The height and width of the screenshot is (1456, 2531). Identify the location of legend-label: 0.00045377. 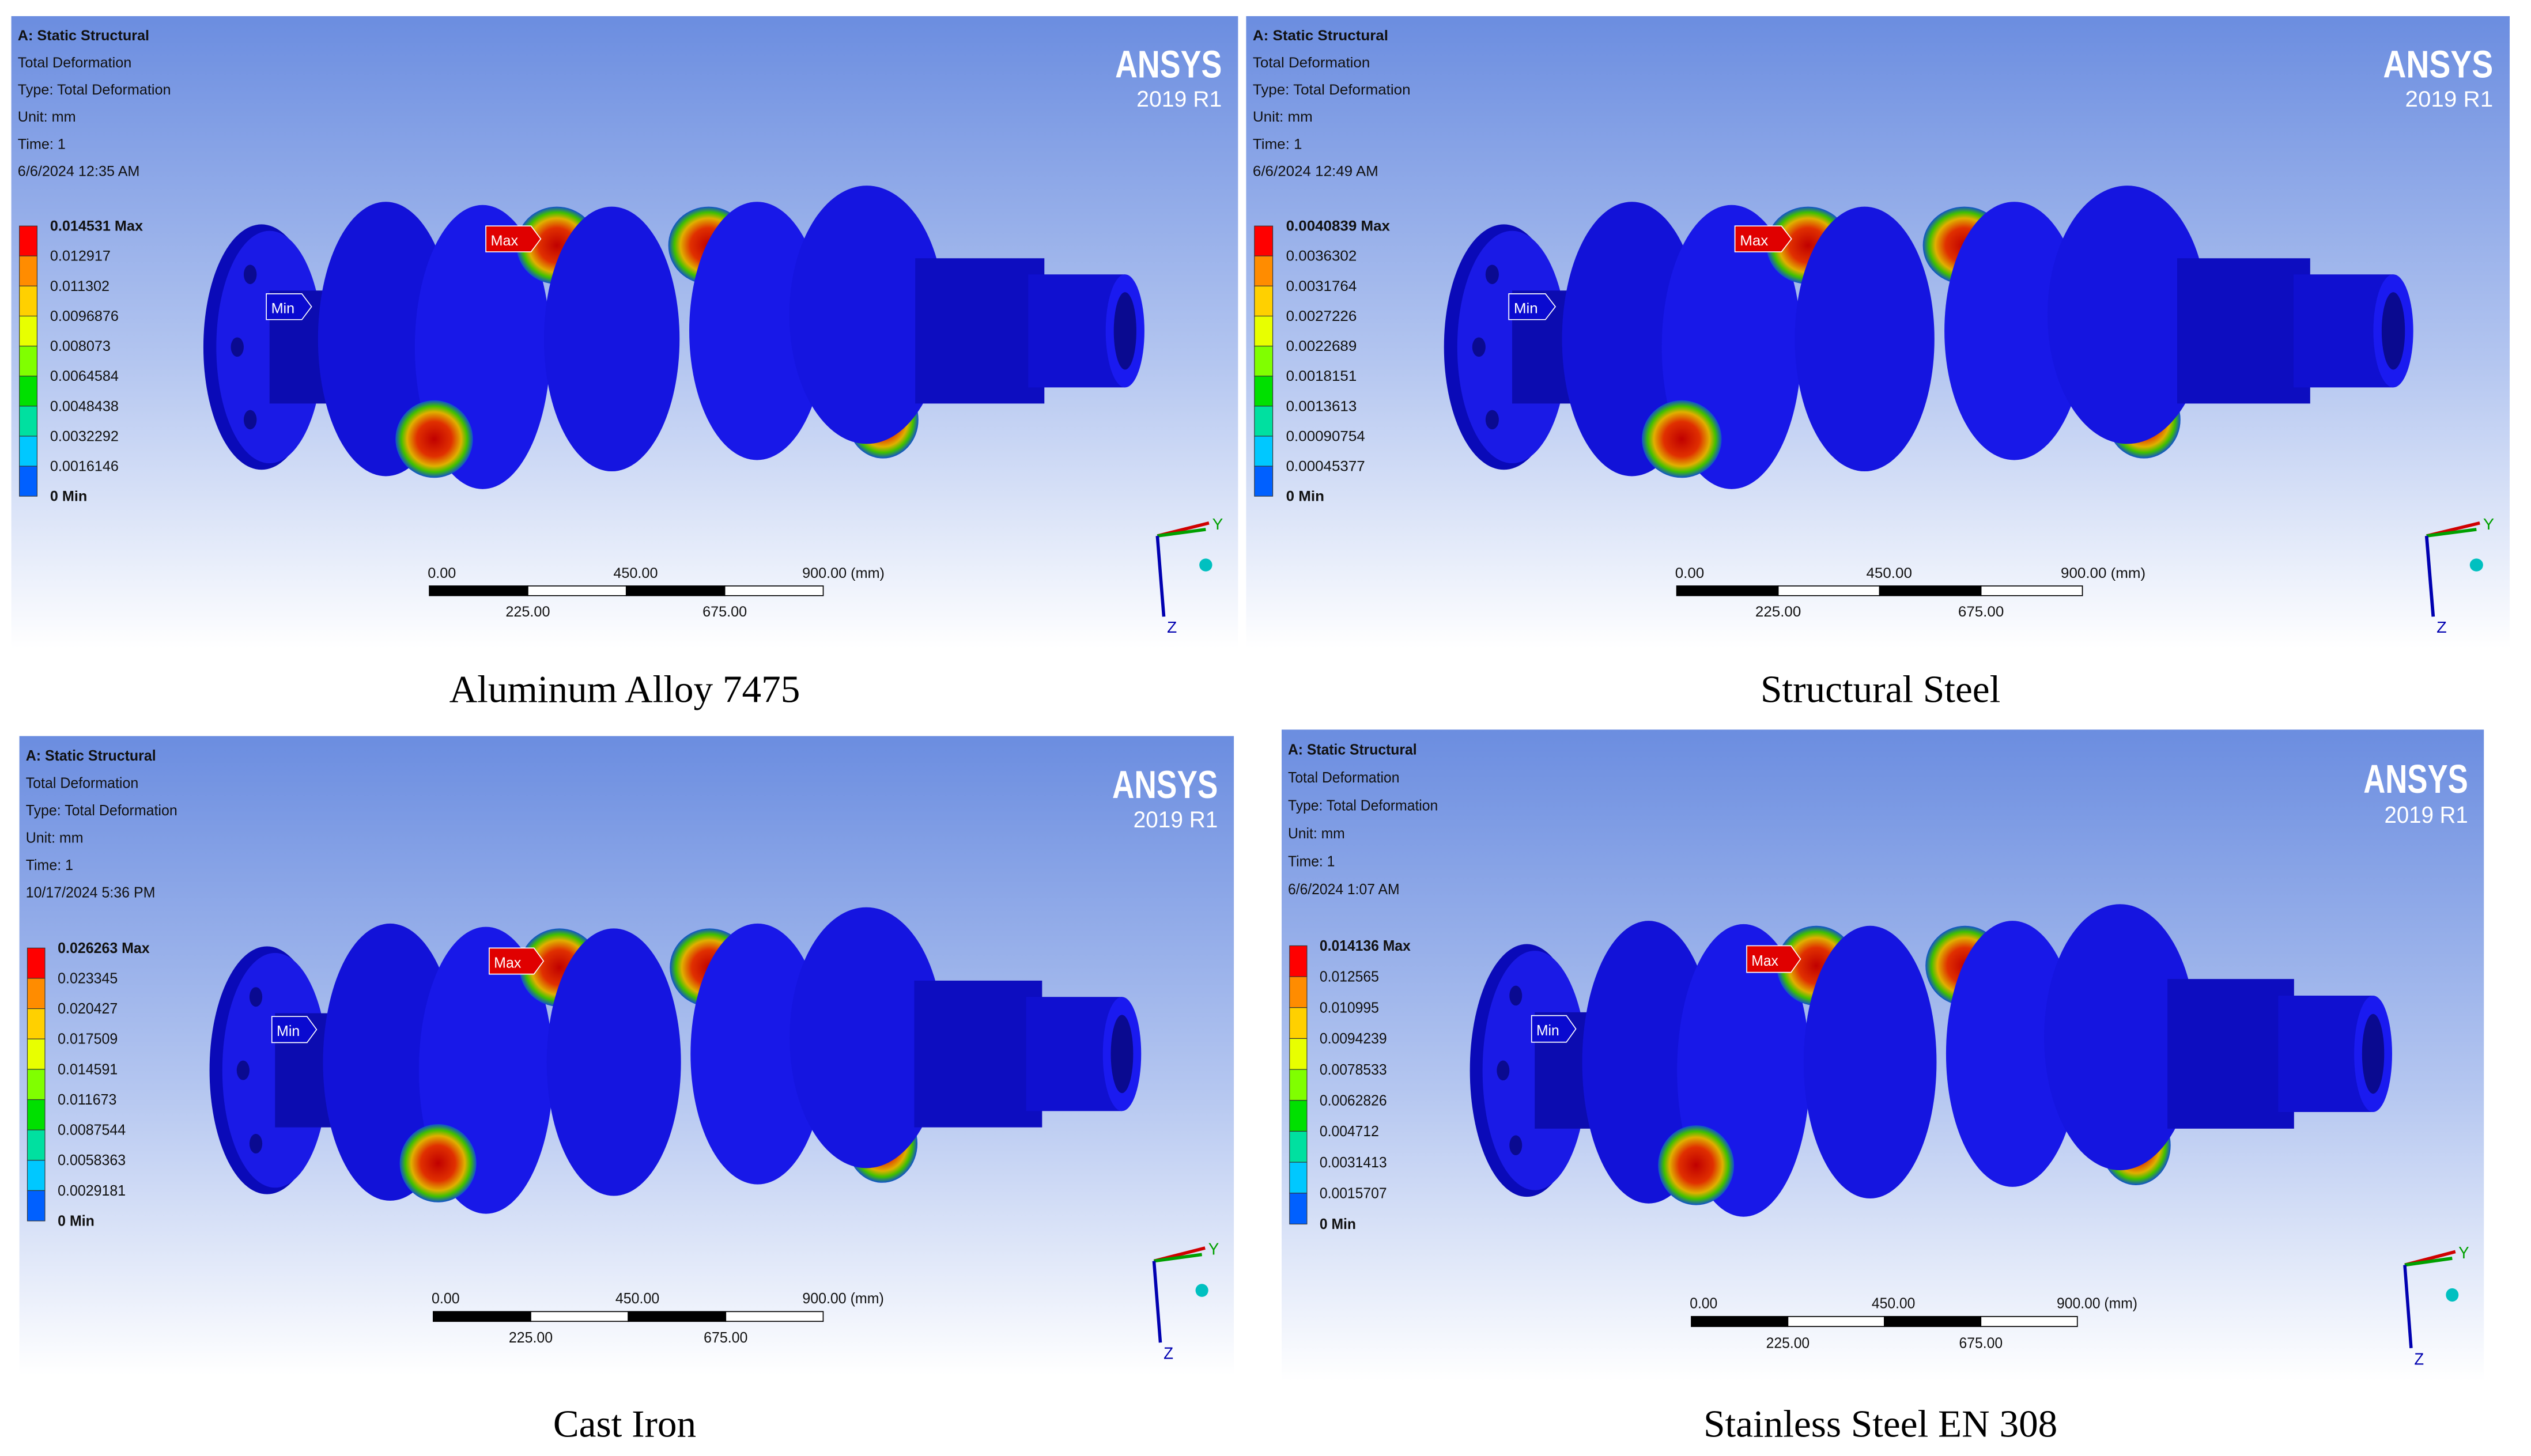
(1326, 467).